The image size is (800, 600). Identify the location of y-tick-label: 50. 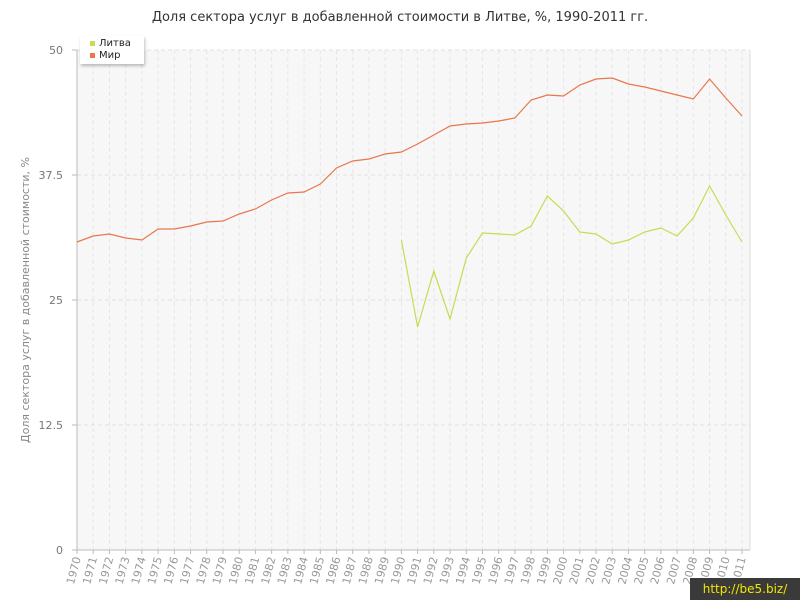
(56, 50).